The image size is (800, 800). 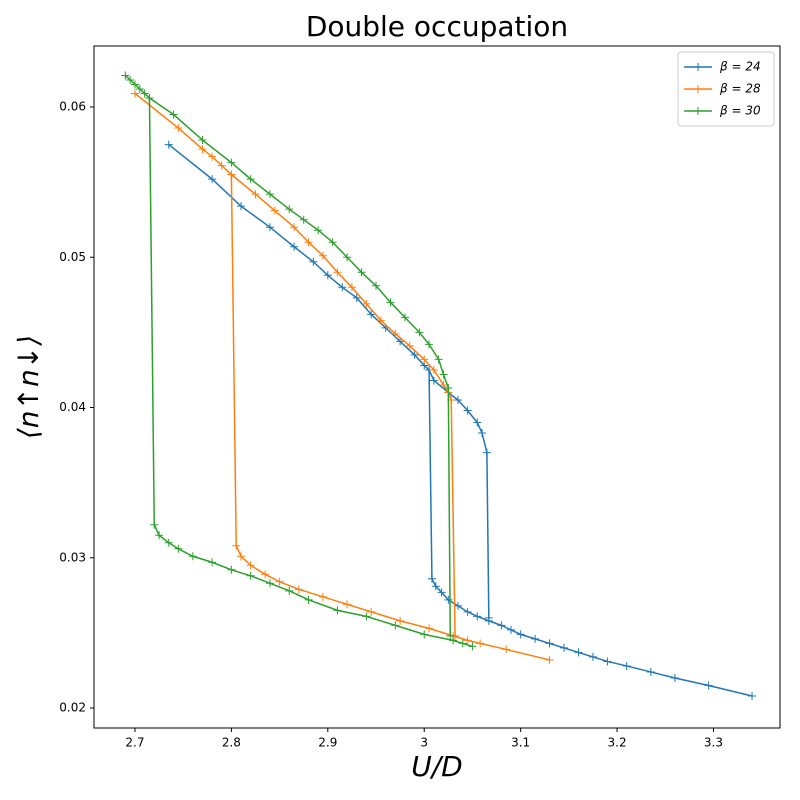 What do you see at coordinates (72, 557) in the screenshot?
I see `y-tick-label: 0.03` at bounding box center [72, 557].